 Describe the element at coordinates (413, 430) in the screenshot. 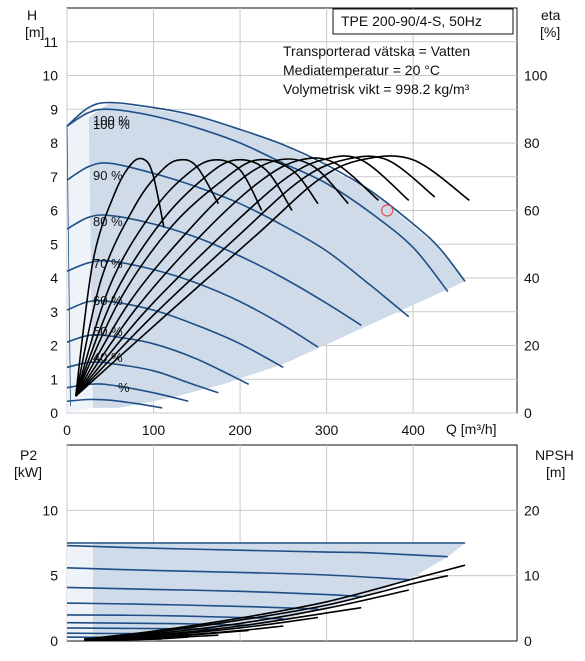

I see `flow-tick-label: 400` at that location.